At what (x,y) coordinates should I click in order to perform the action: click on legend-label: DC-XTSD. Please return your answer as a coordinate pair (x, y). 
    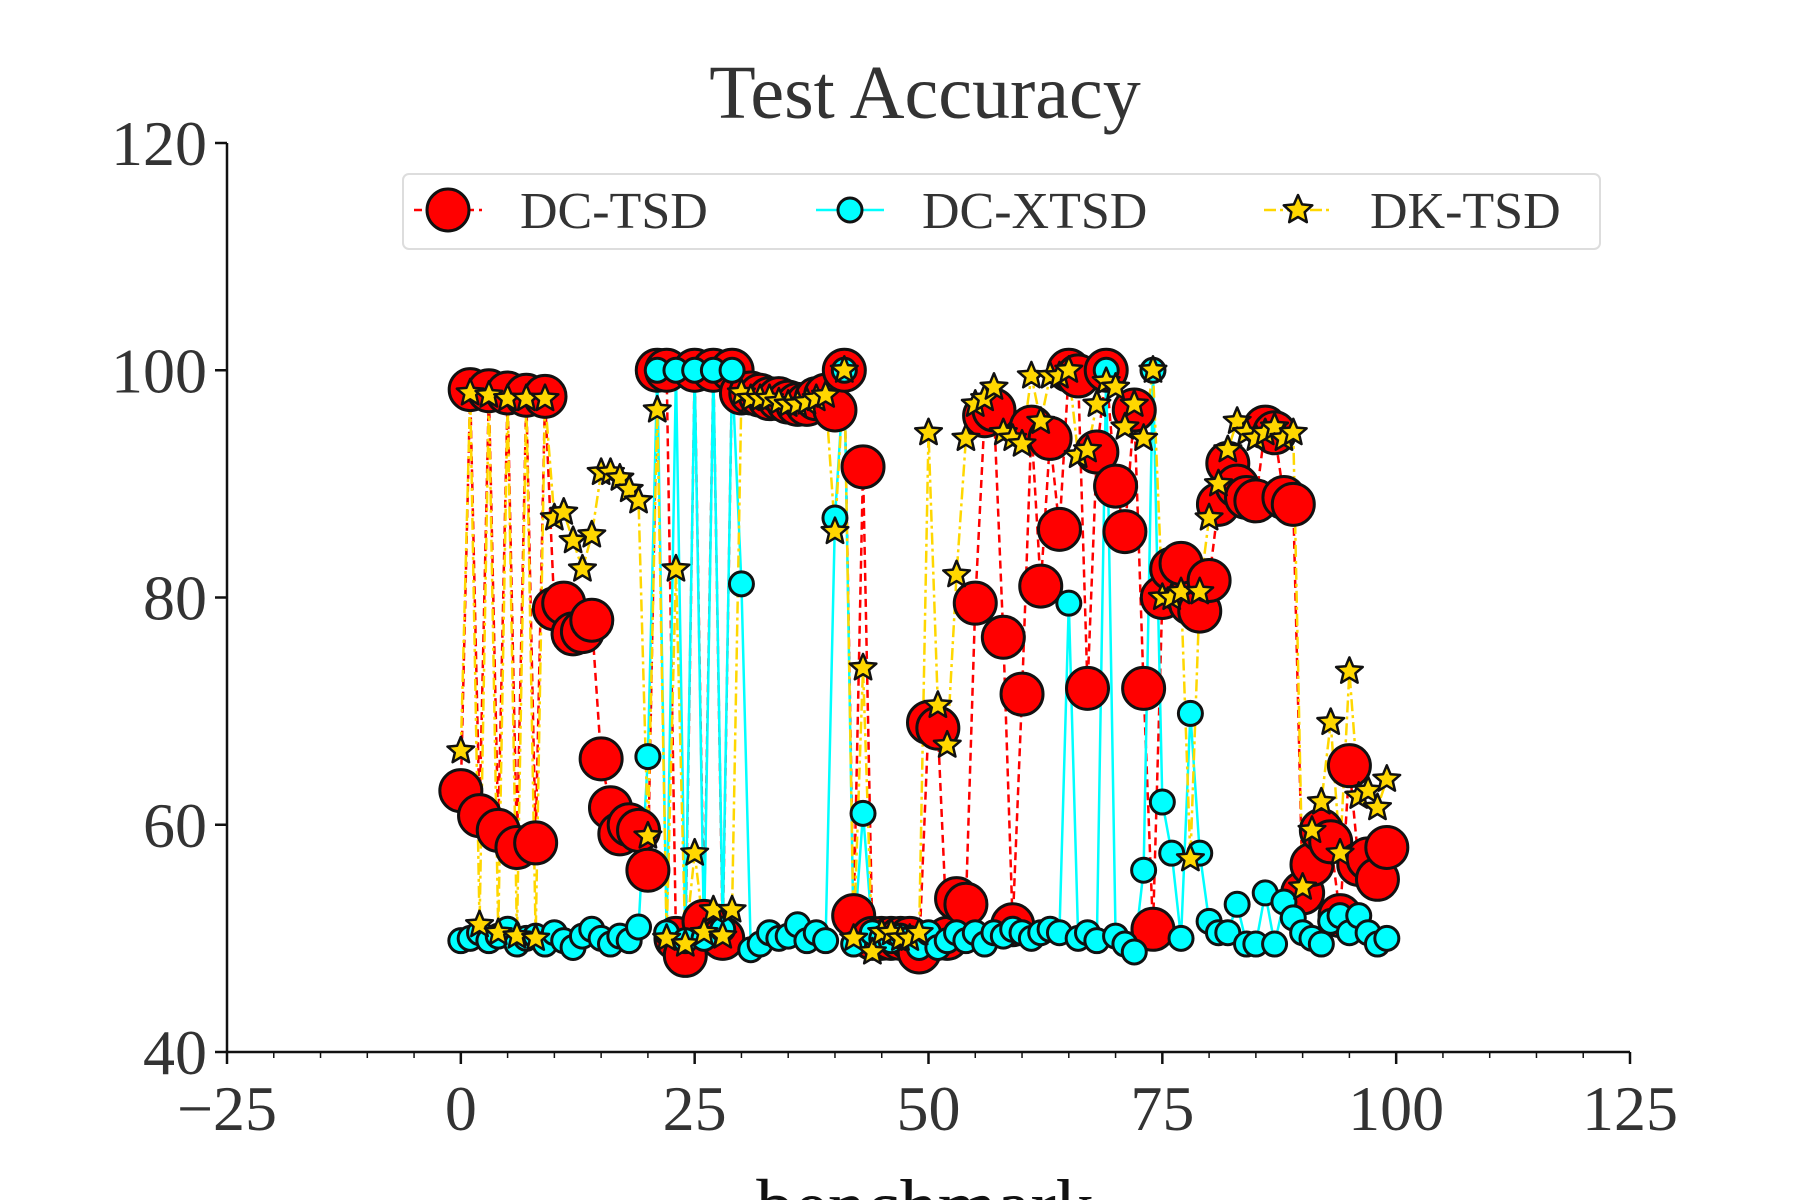
    Looking at the image, I should click on (1034, 211).